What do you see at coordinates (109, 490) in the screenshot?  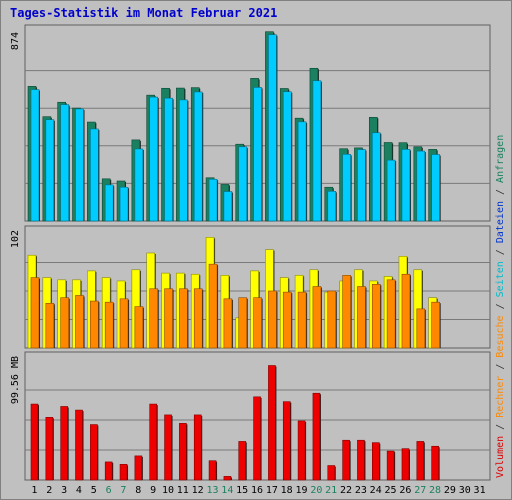 I see `x-tick-label-day-6: 6` at bounding box center [109, 490].